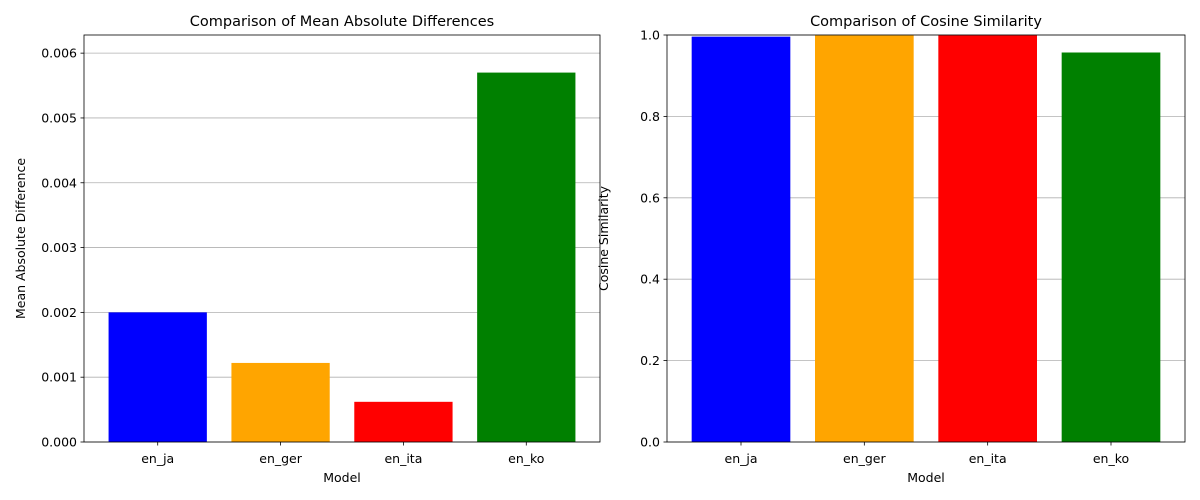  What do you see at coordinates (650, 116) in the screenshot?
I see `y-tick-label: 0.8` at bounding box center [650, 116].